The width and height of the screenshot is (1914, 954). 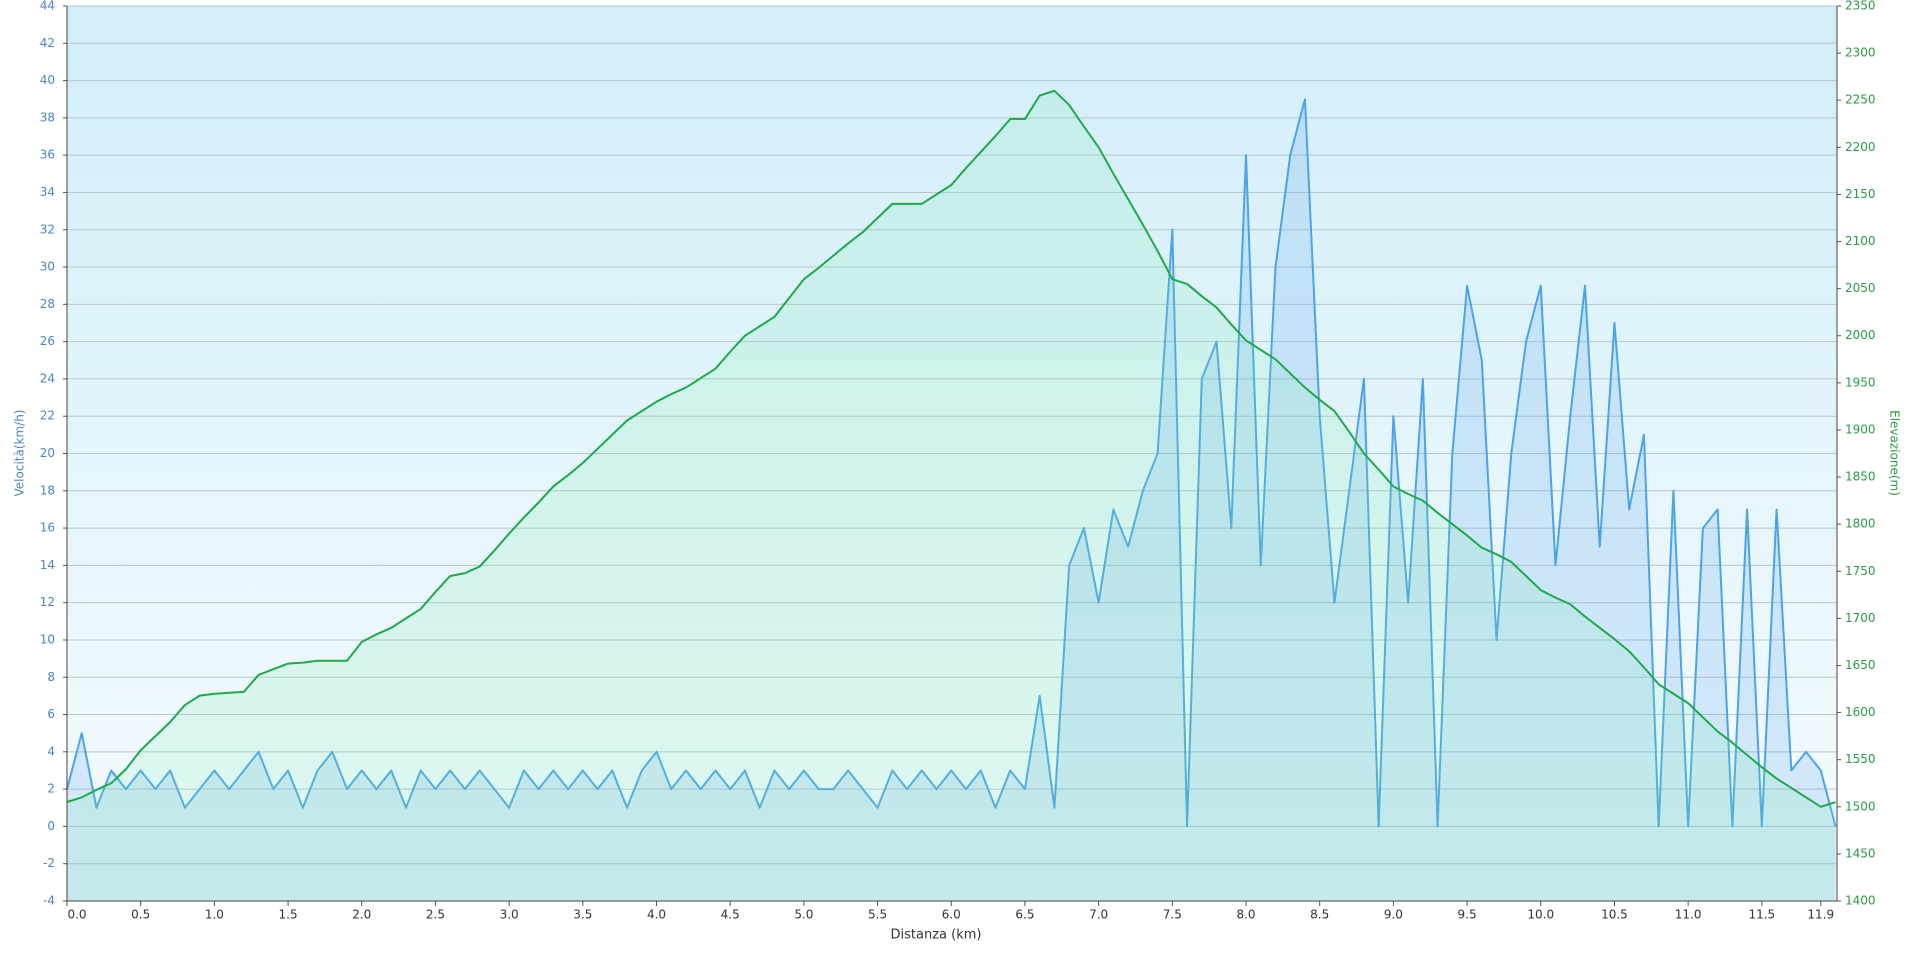 I want to click on y-tick-label: 0, so click(x=51, y=826).